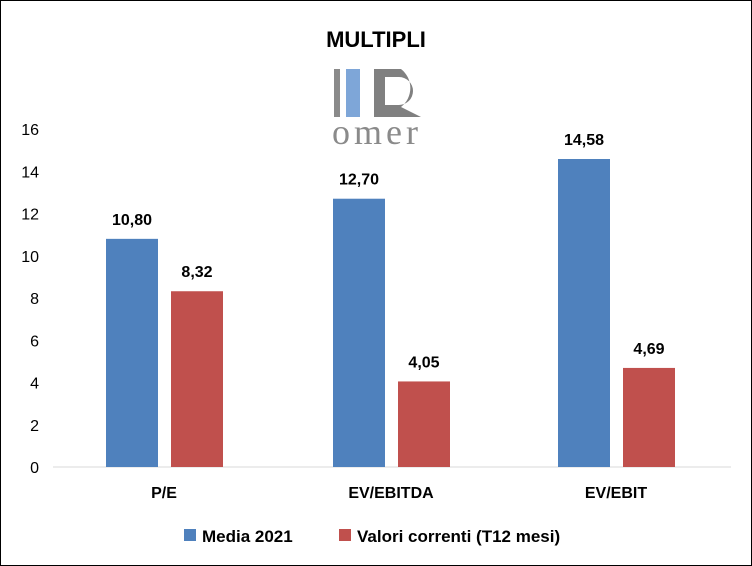  I want to click on y-tick-label: 8, so click(34, 299).